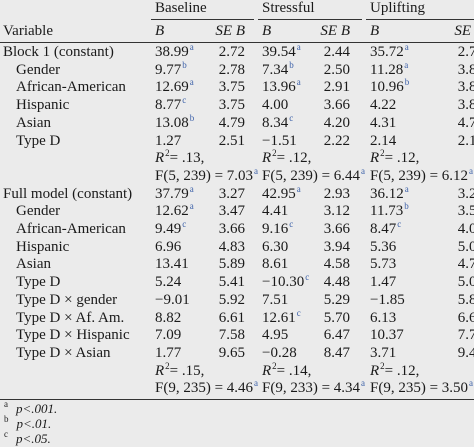  I want to click on variable-label: Type D × Asian, so click(63, 352).